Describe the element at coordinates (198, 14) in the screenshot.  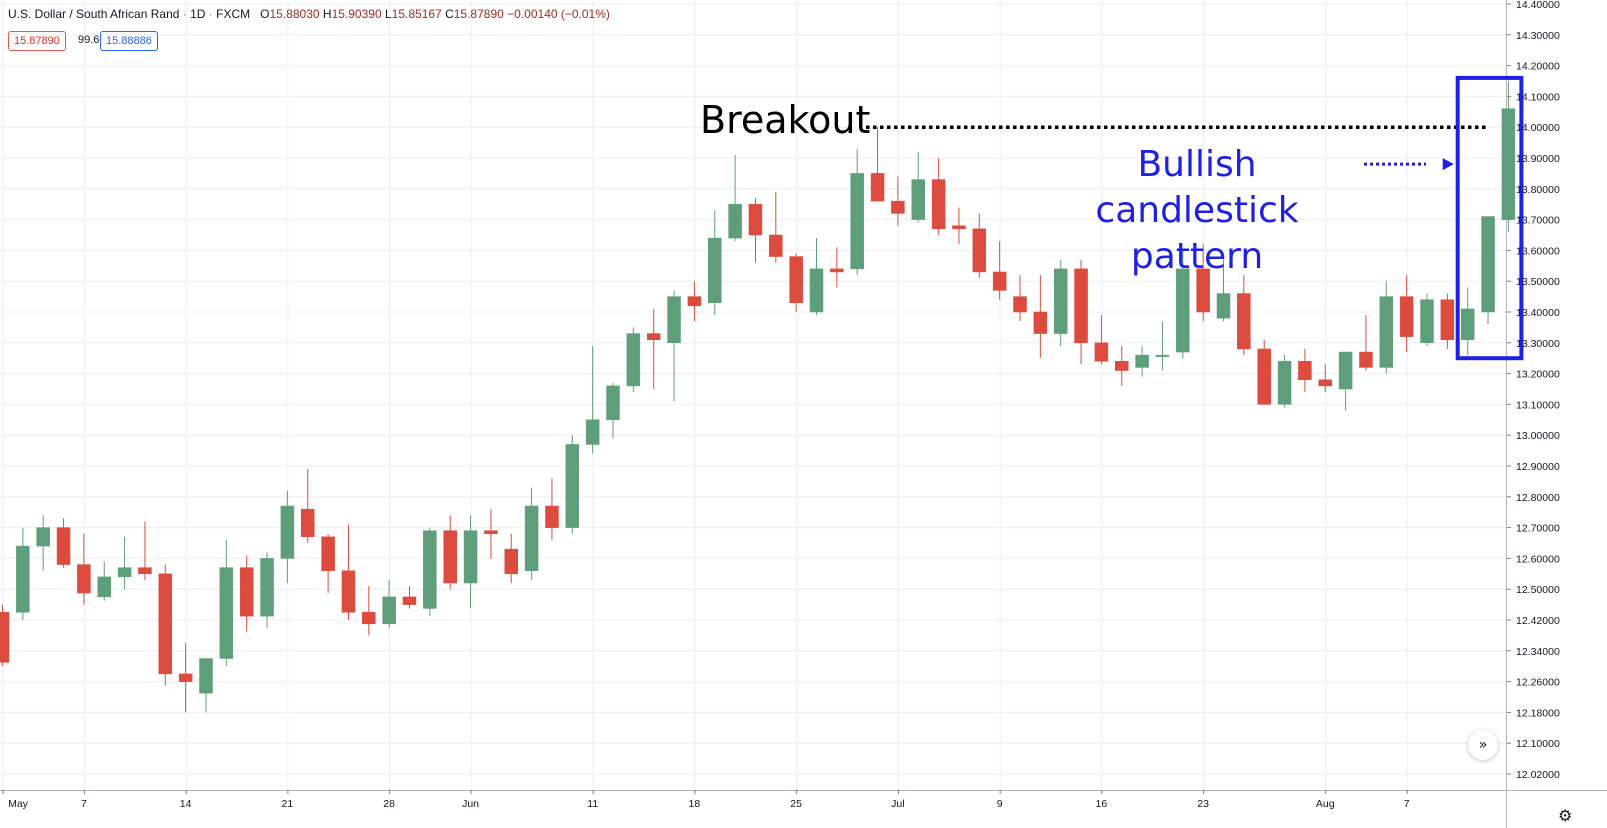
I see `interval-label: 1D` at that location.